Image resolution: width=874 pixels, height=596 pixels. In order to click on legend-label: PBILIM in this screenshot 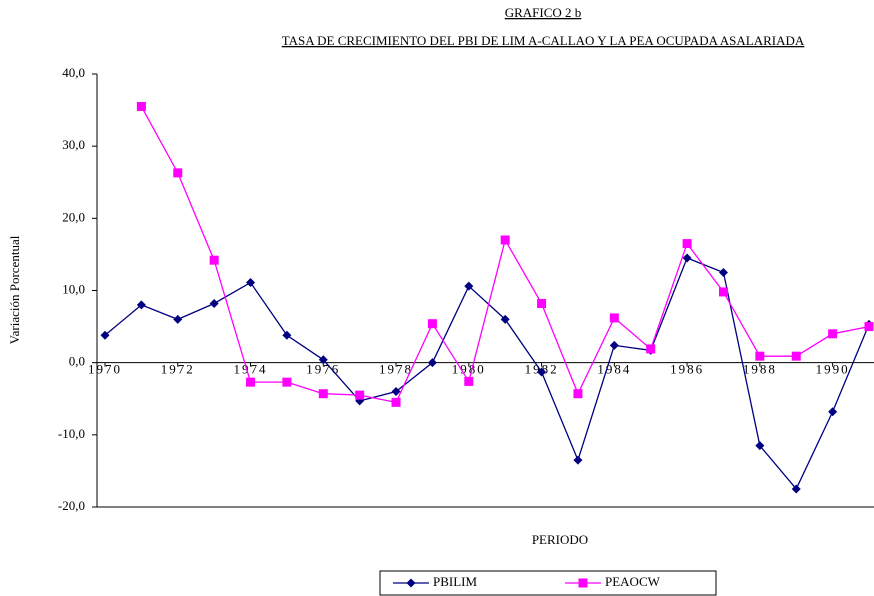, I will do `click(455, 581)`.